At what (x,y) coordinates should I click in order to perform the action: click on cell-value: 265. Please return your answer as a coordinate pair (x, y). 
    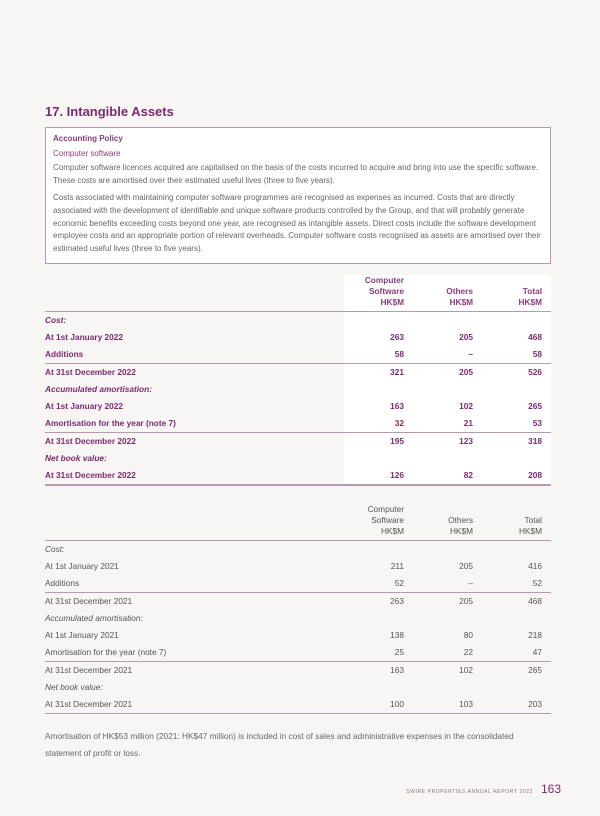
    Looking at the image, I should click on (516, 407).